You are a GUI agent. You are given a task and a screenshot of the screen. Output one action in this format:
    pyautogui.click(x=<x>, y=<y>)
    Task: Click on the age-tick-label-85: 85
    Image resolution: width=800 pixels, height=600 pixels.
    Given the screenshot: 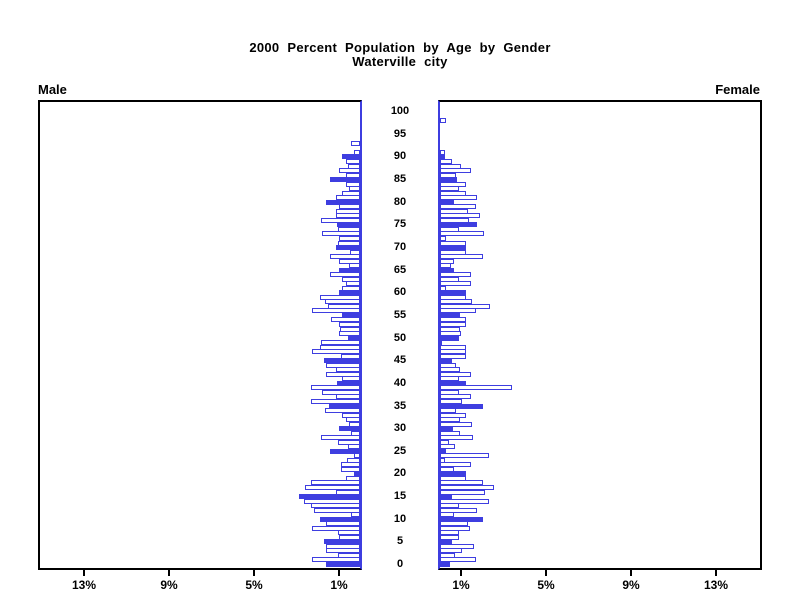 What is the action you would take?
    pyautogui.click(x=400, y=179)
    